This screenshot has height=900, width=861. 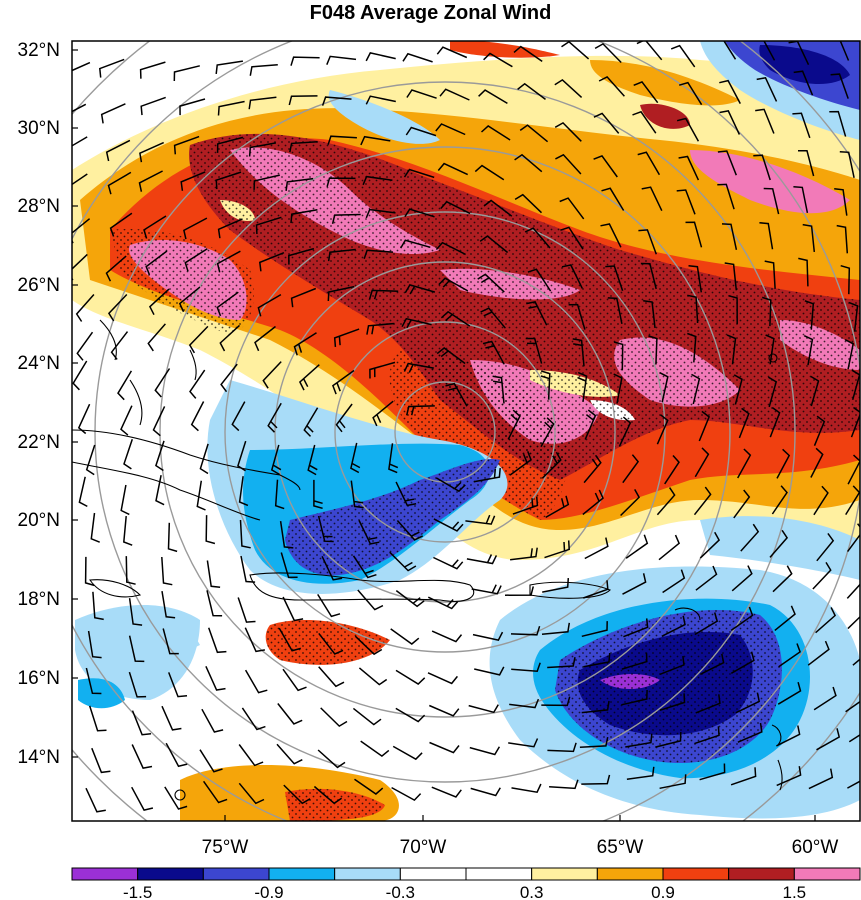 What do you see at coordinates (39, 442) in the screenshot?
I see `lat-label-22: 22°N` at bounding box center [39, 442].